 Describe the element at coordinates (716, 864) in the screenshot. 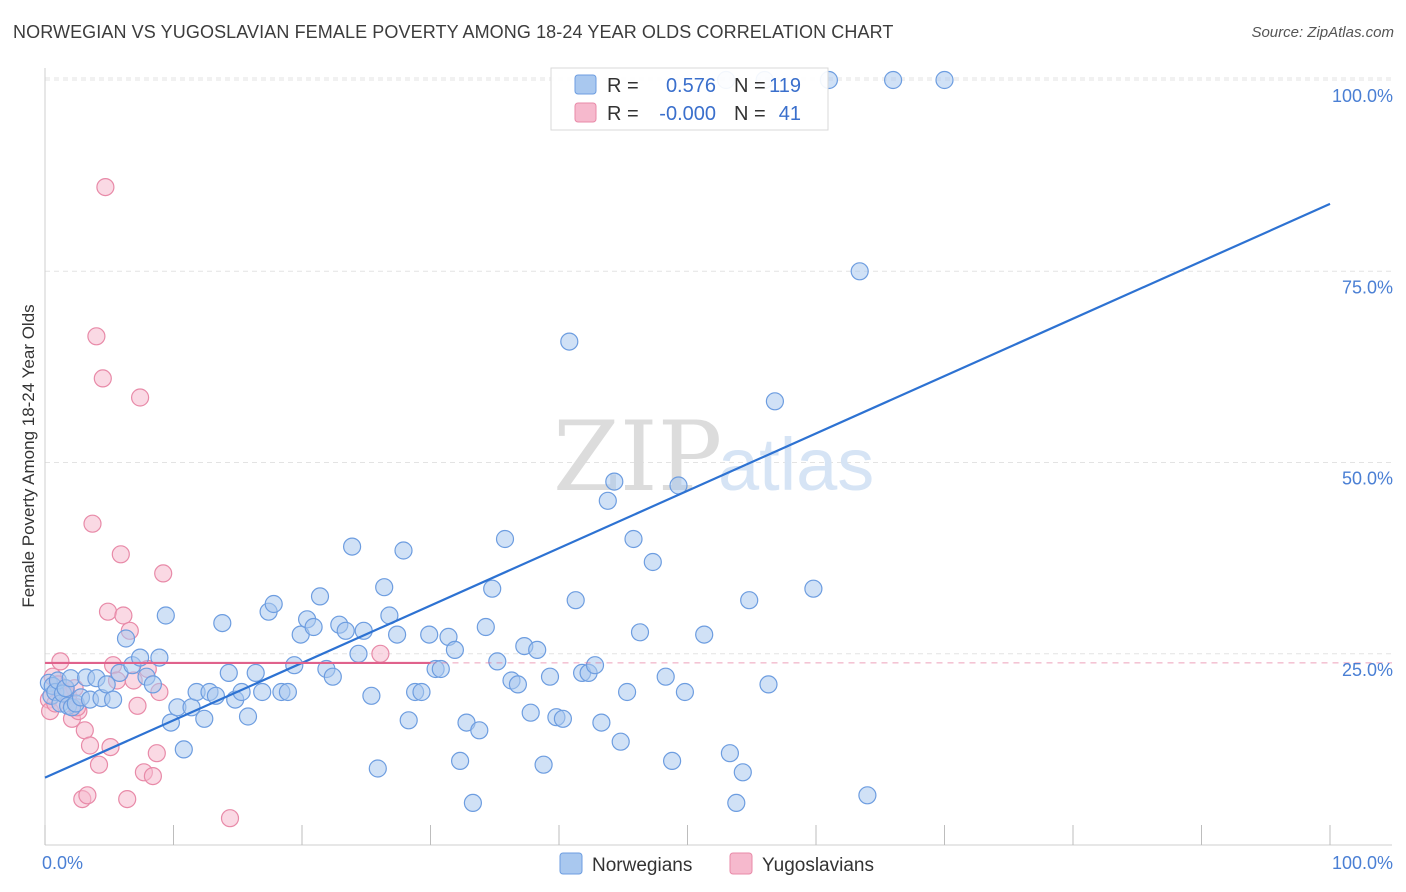

I see `legend: Norwegians Yugoslavians` at that location.